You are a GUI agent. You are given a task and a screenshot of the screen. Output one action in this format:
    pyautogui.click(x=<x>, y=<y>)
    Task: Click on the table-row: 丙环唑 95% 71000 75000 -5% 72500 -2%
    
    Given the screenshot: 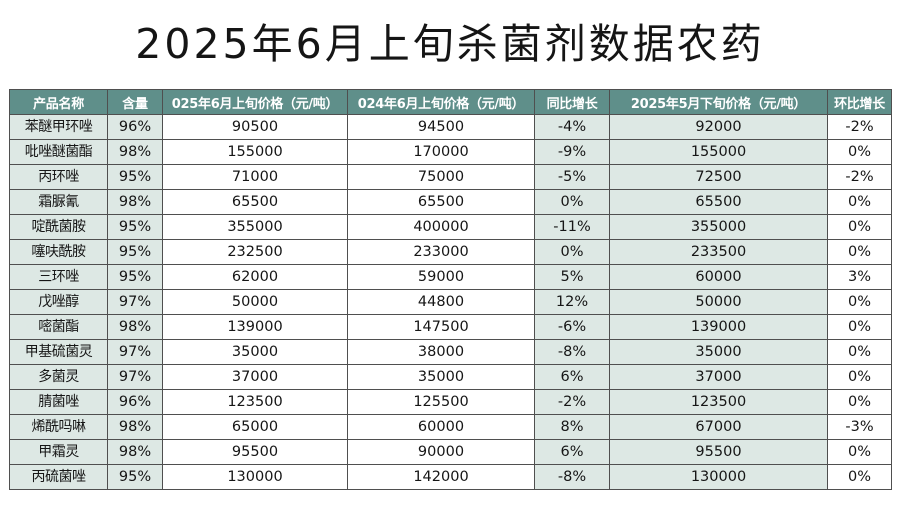 What is the action you would take?
    pyautogui.click(x=450, y=177)
    